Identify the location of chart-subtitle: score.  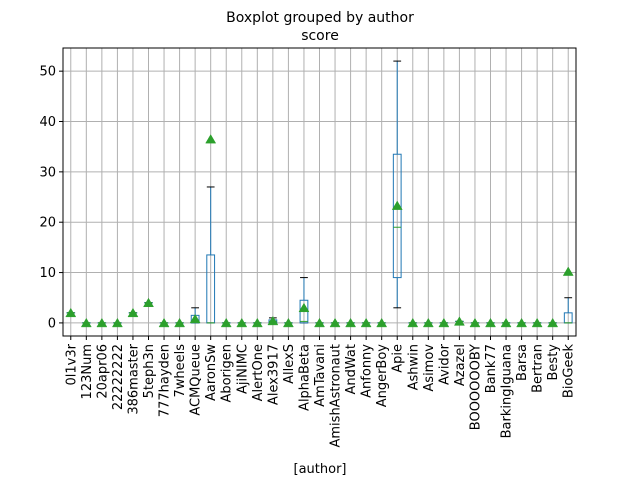
(320, 36).